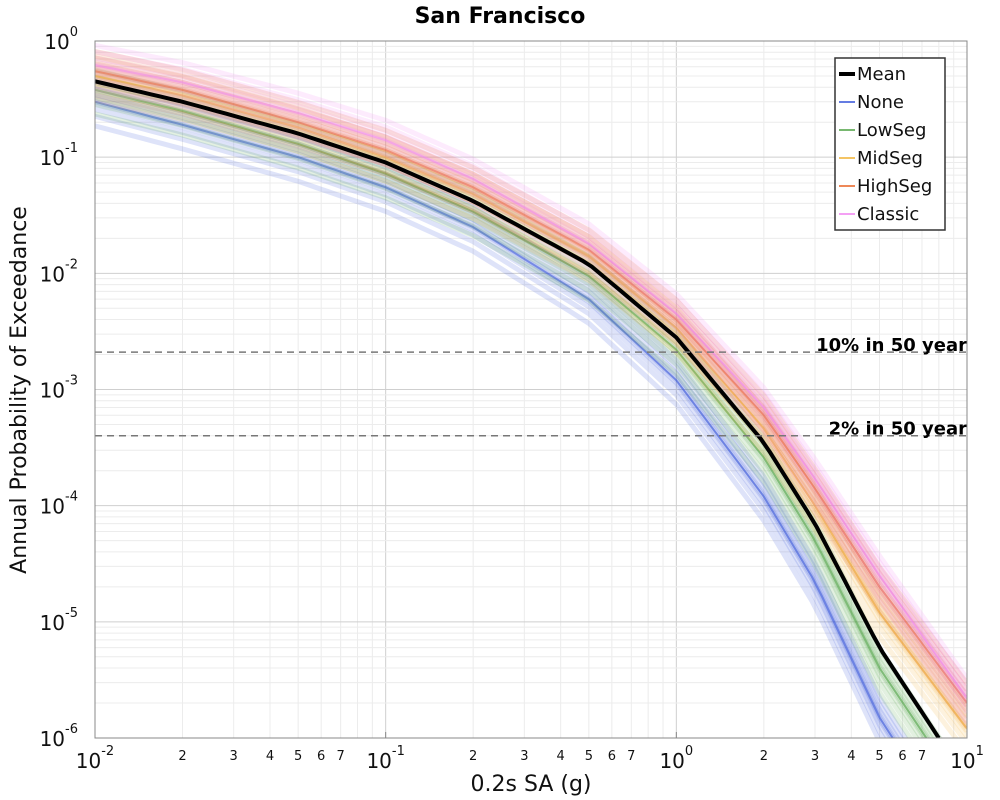 Image resolution: width=1000 pixels, height=800 pixels. Describe the element at coordinates (95, 758) in the screenshot. I see `x-tick-label: 10⁻²` at that location.